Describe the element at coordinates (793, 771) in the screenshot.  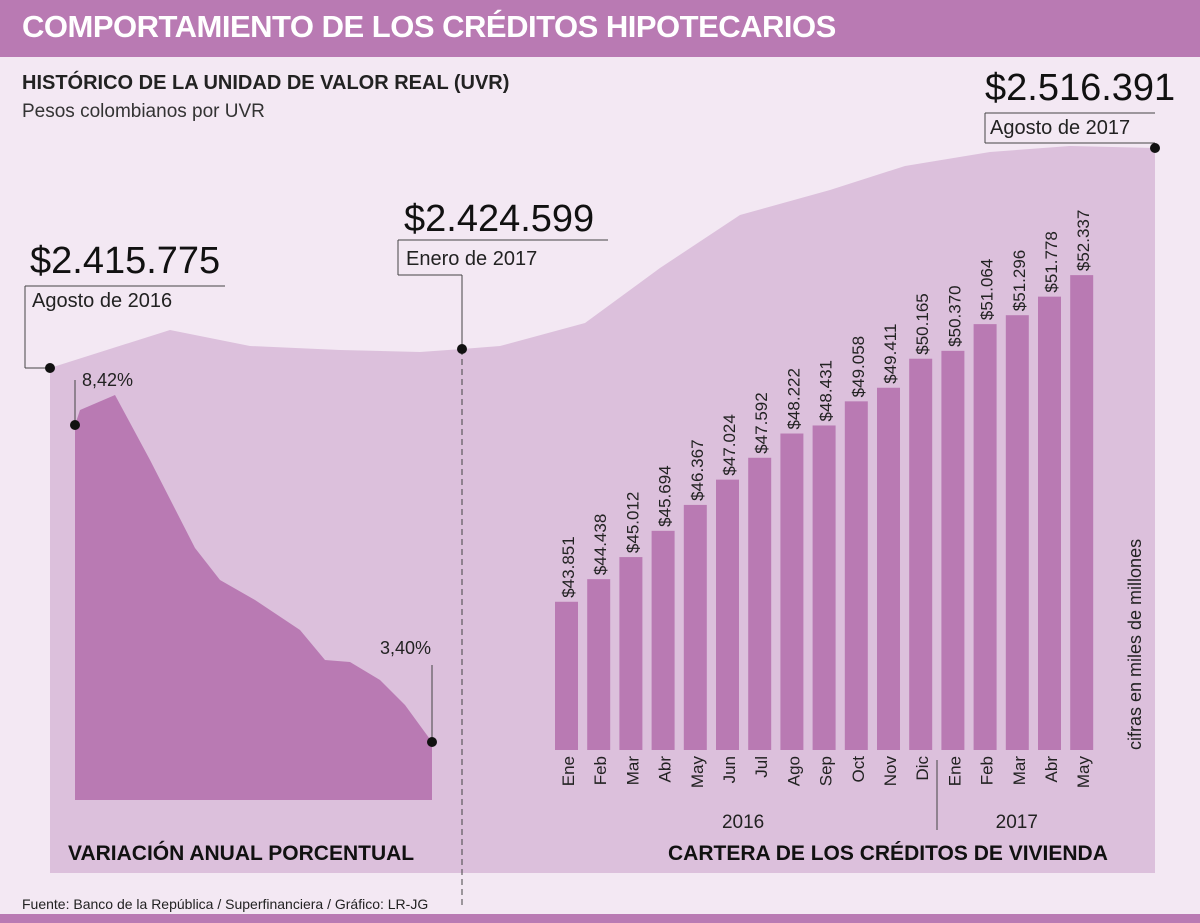
I see `month-label: Ago` at that location.